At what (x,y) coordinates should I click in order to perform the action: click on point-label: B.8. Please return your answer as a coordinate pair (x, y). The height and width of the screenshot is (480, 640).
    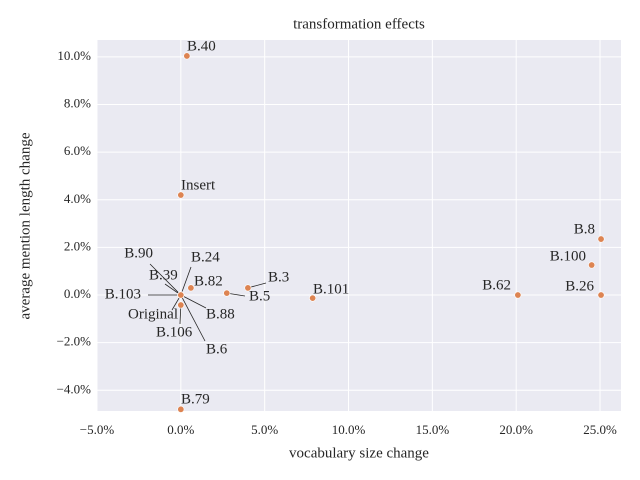
    Looking at the image, I should click on (584, 229).